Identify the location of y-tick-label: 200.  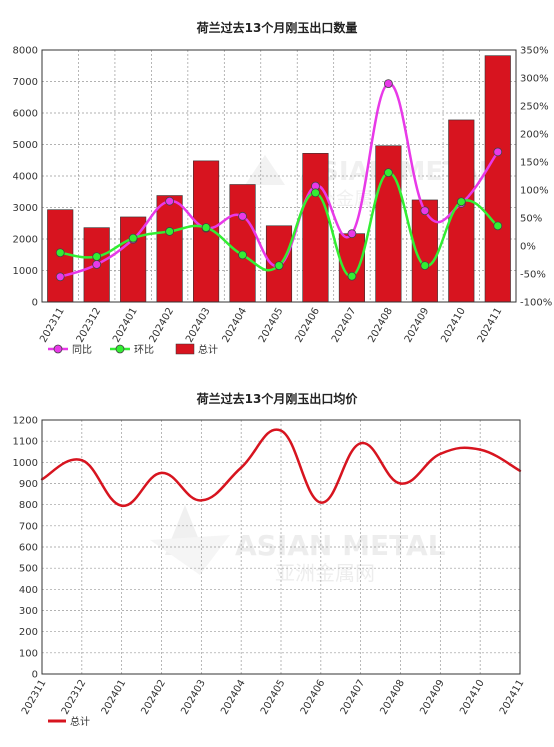
(28, 632).